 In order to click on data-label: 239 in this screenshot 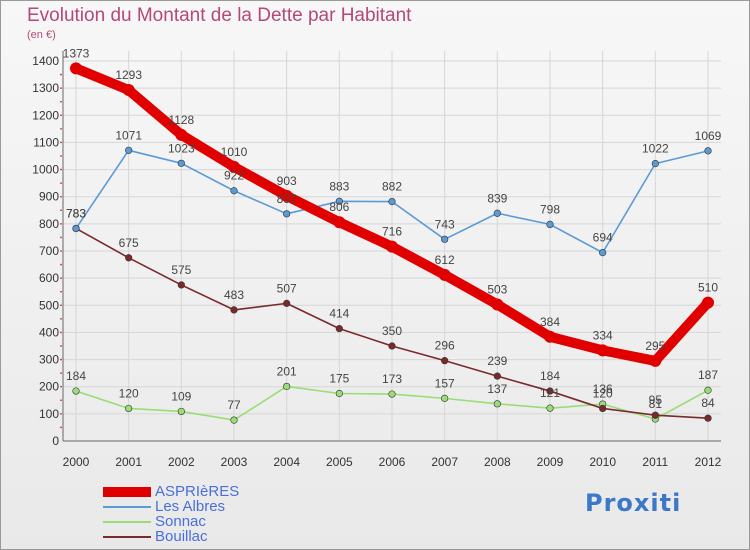, I will do `click(497, 361)`.